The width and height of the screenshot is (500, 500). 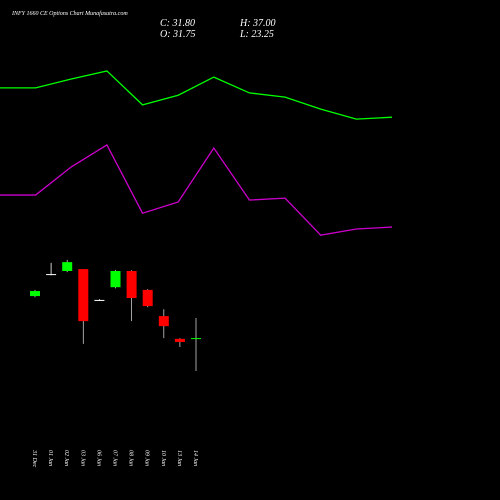 I want to click on open-label: O: 31.75, so click(x=178, y=34).